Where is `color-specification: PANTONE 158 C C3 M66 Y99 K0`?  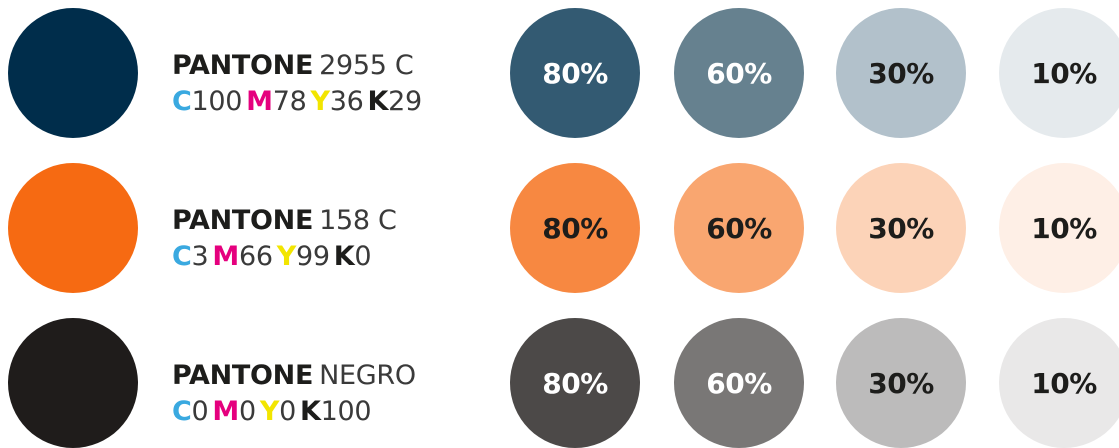
color-specification: PANTONE 158 C C3 M66 Y99 K0 is located at coordinates (332, 239).